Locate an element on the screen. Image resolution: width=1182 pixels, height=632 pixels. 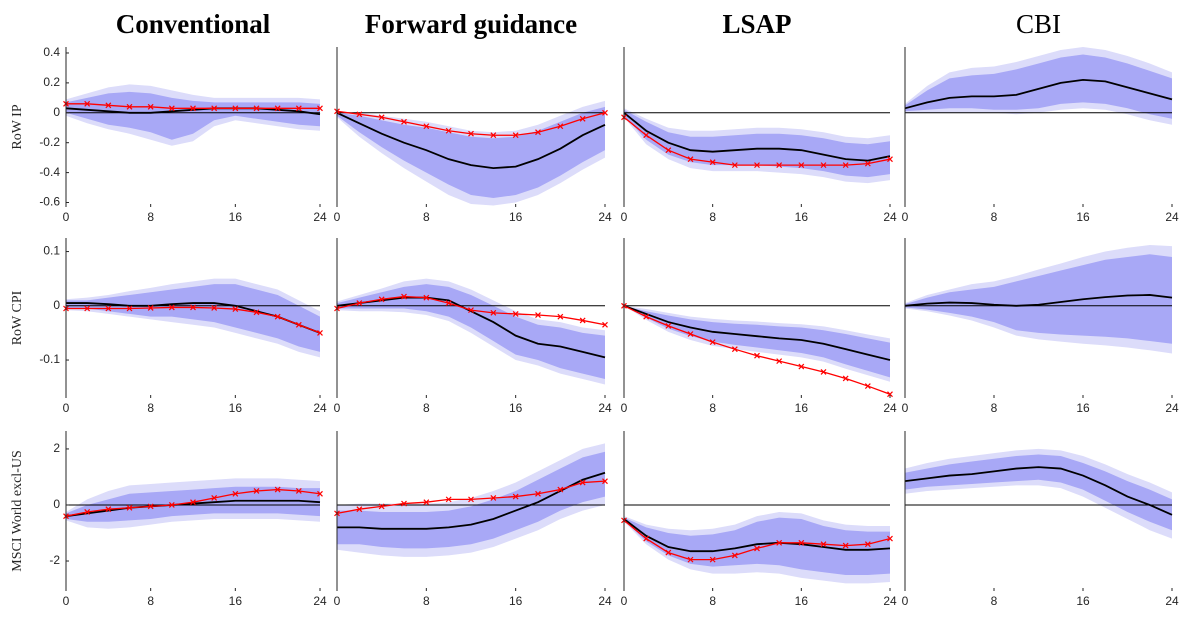
panel: Forward guidance 0 8 16 24 is located at coordinates (473, 116).